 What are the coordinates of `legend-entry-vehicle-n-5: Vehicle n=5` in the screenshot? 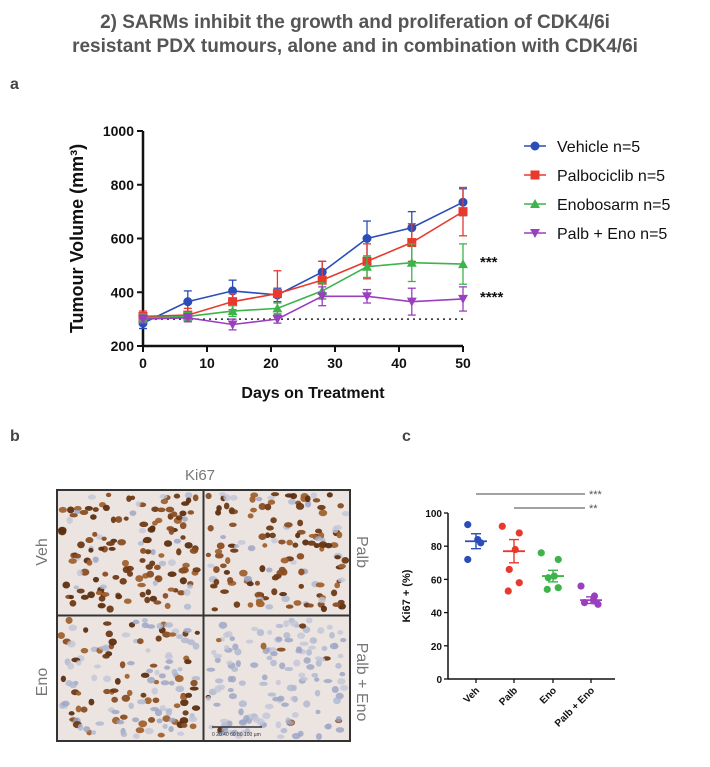 It's located at (582, 147).